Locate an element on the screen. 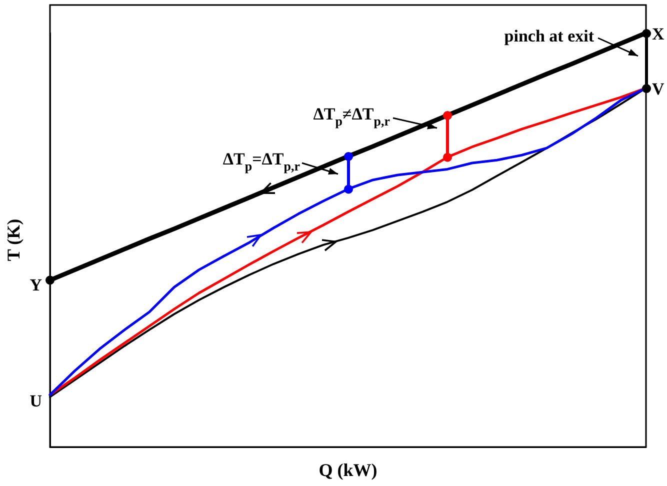  text: X is located at coordinates (658, 34).